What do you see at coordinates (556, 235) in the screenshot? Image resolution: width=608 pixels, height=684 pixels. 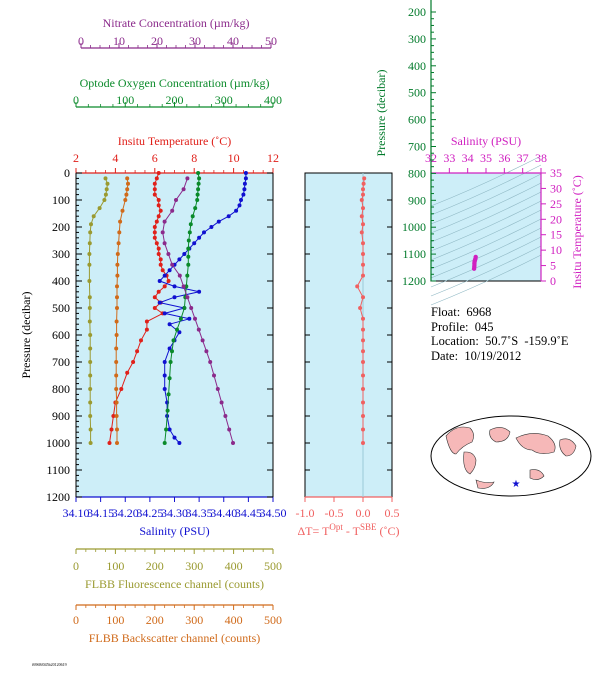 I see `ts-temperature-tick-label: 15` at bounding box center [556, 235].